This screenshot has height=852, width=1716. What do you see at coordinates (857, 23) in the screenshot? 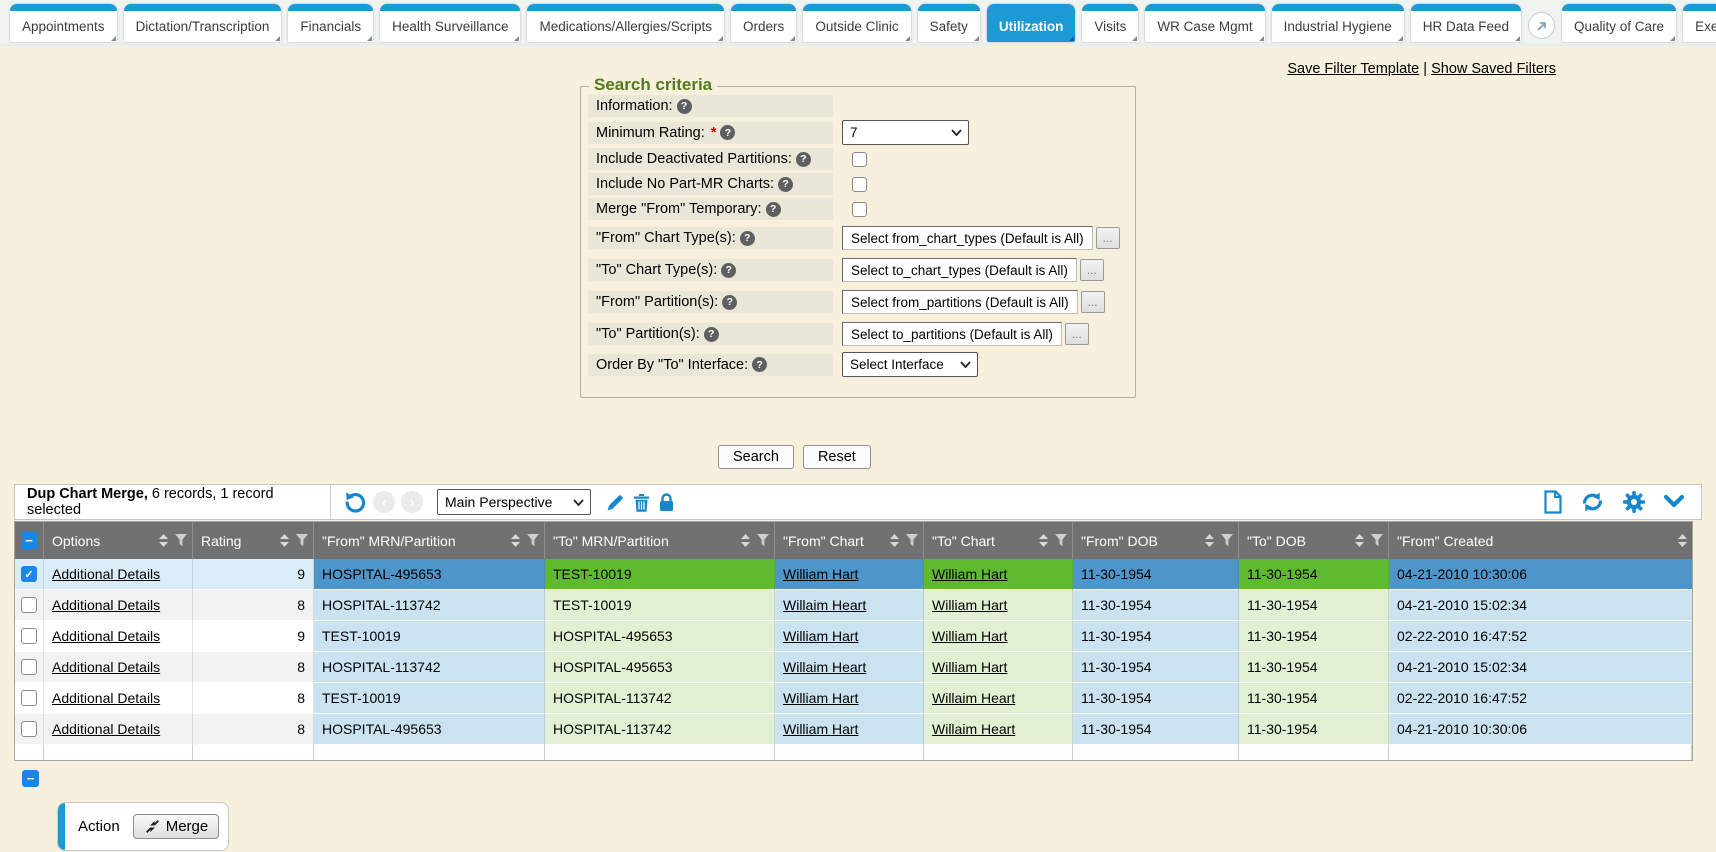
I see `tab-outside-clinic: Outside Clinic` at bounding box center [857, 23].